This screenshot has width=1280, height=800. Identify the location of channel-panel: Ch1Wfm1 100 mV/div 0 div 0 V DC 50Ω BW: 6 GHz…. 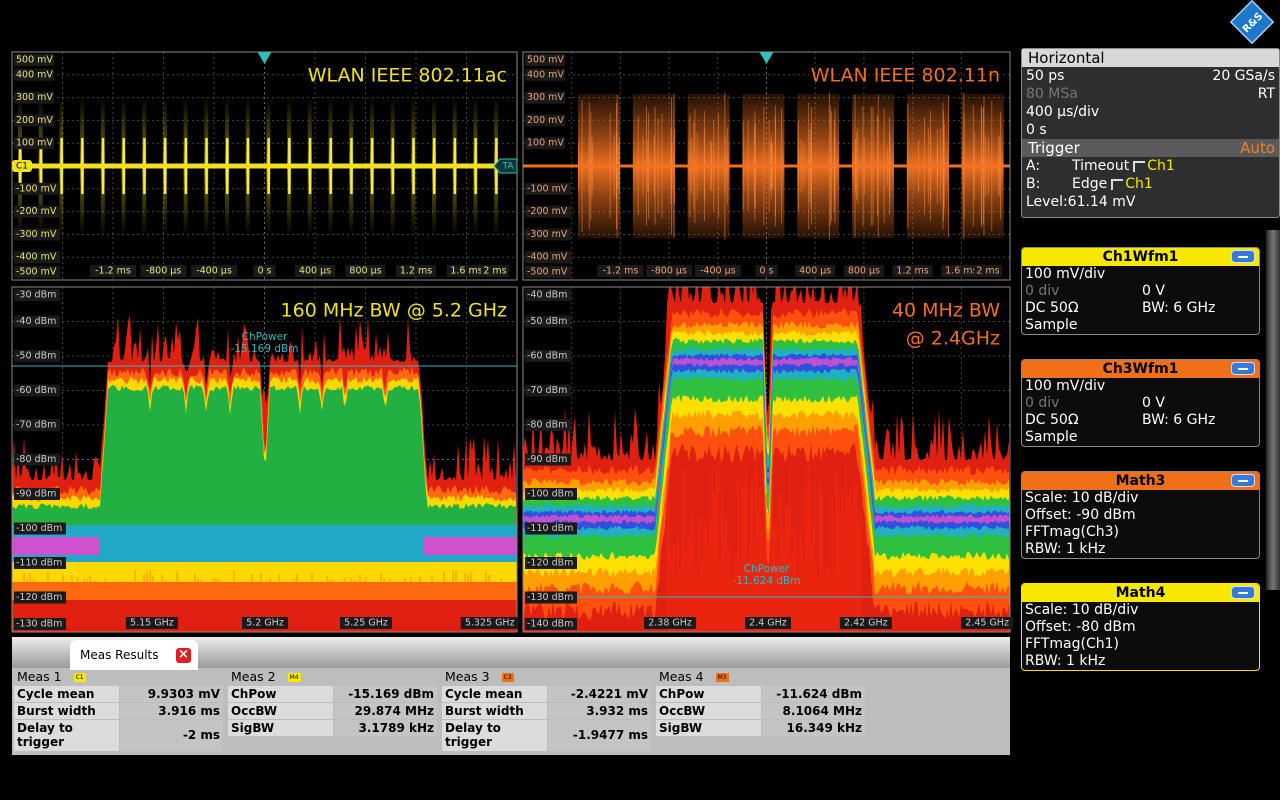
(1140, 291).